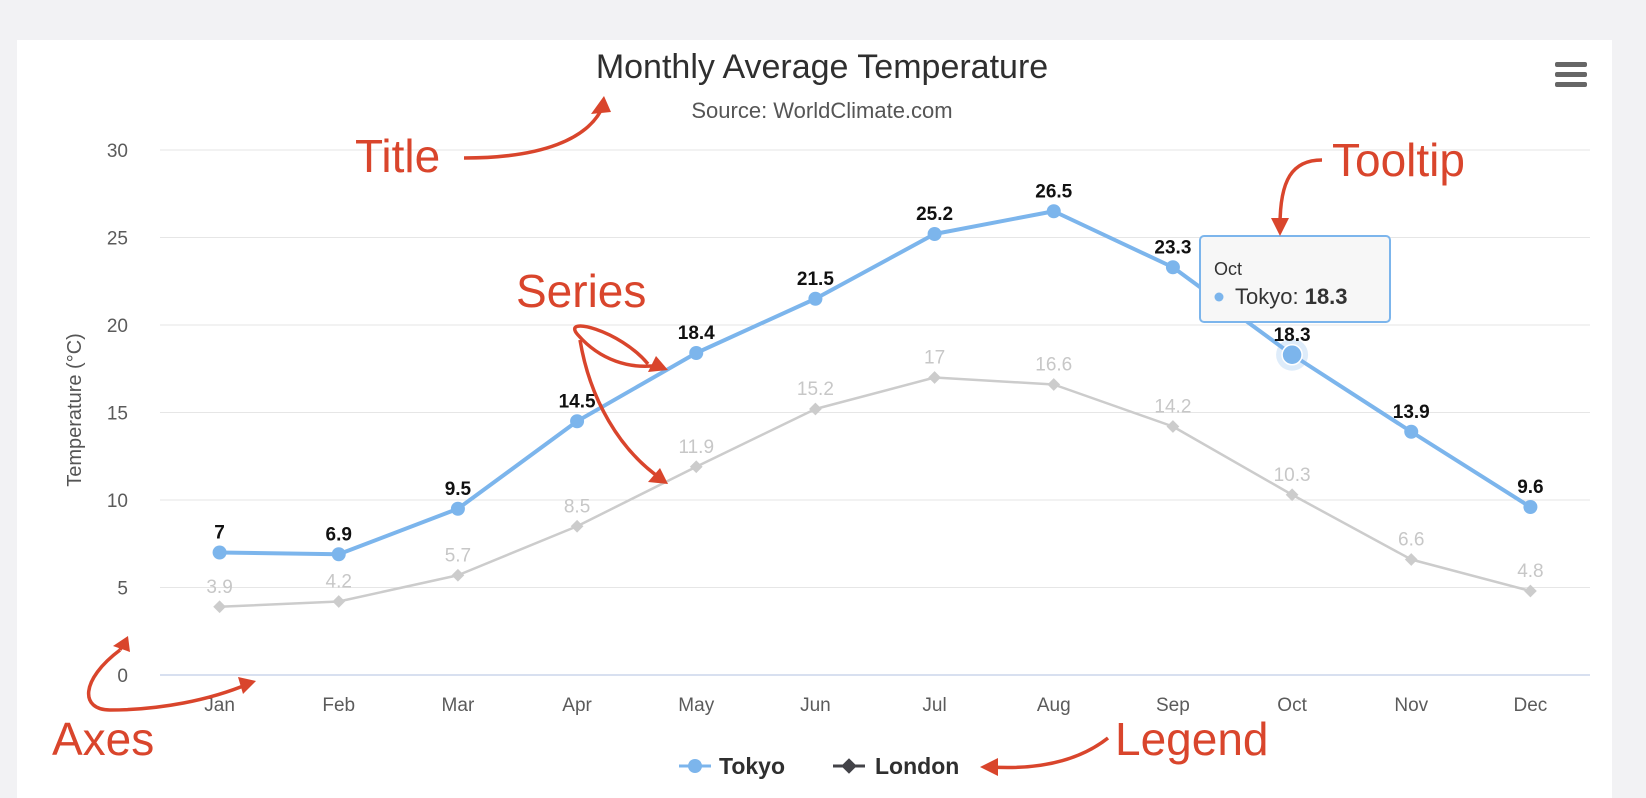  What do you see at coordinates (658, 364) in the screenshot?
I see `annotation-series-arrowhead-upper` at bounding box center [658, 364].